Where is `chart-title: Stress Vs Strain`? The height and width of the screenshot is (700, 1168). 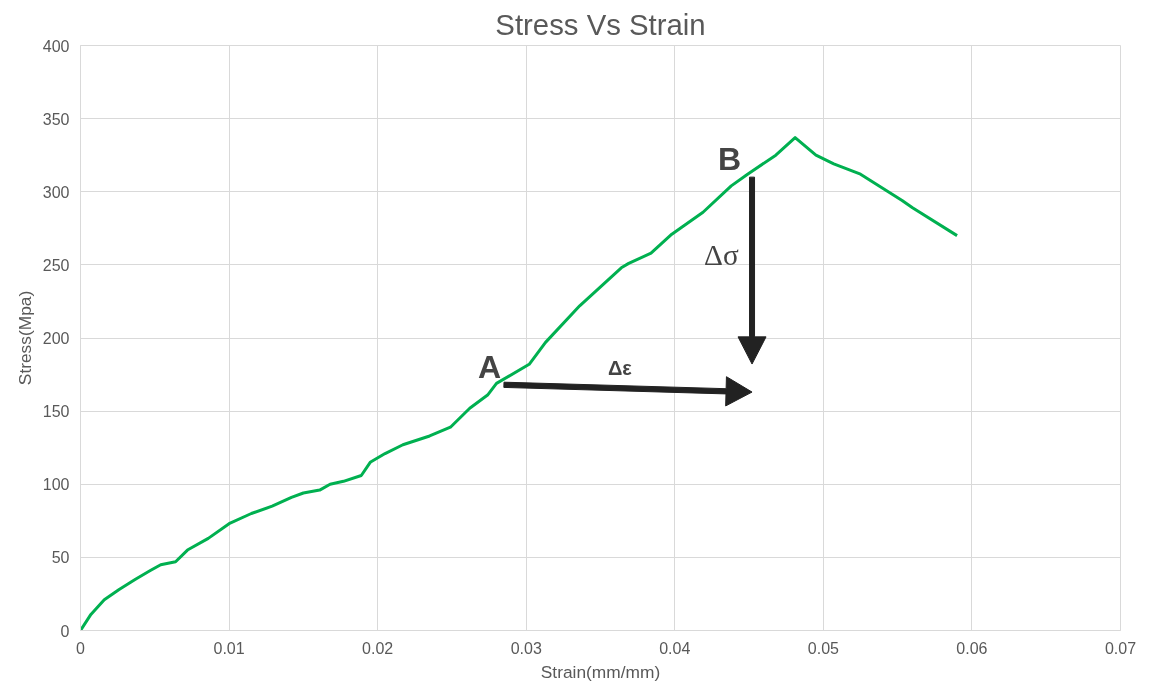
chart-title: Stress Vs Strain is located at coordinates (600, 24).